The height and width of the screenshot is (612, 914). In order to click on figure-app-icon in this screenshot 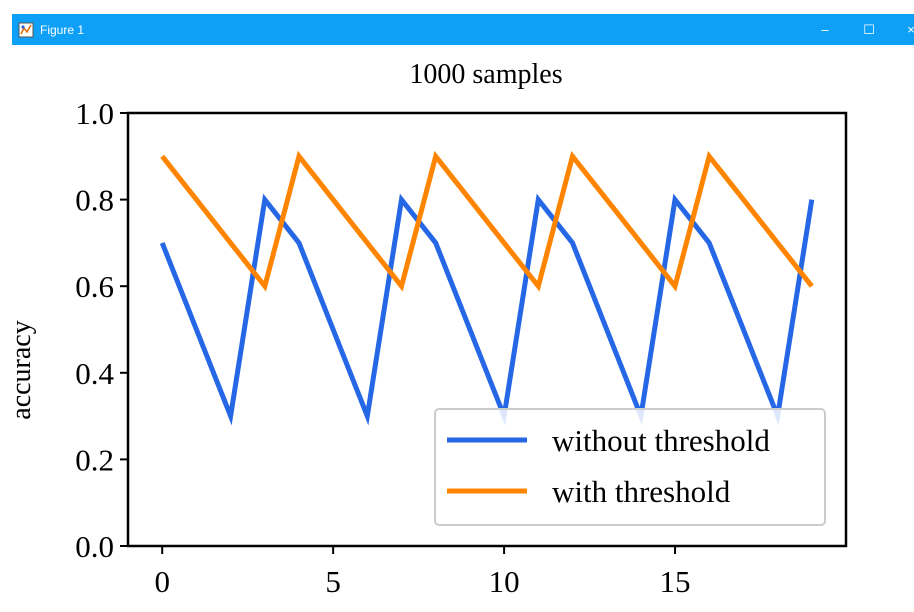, I will do `click(26, 29)`.